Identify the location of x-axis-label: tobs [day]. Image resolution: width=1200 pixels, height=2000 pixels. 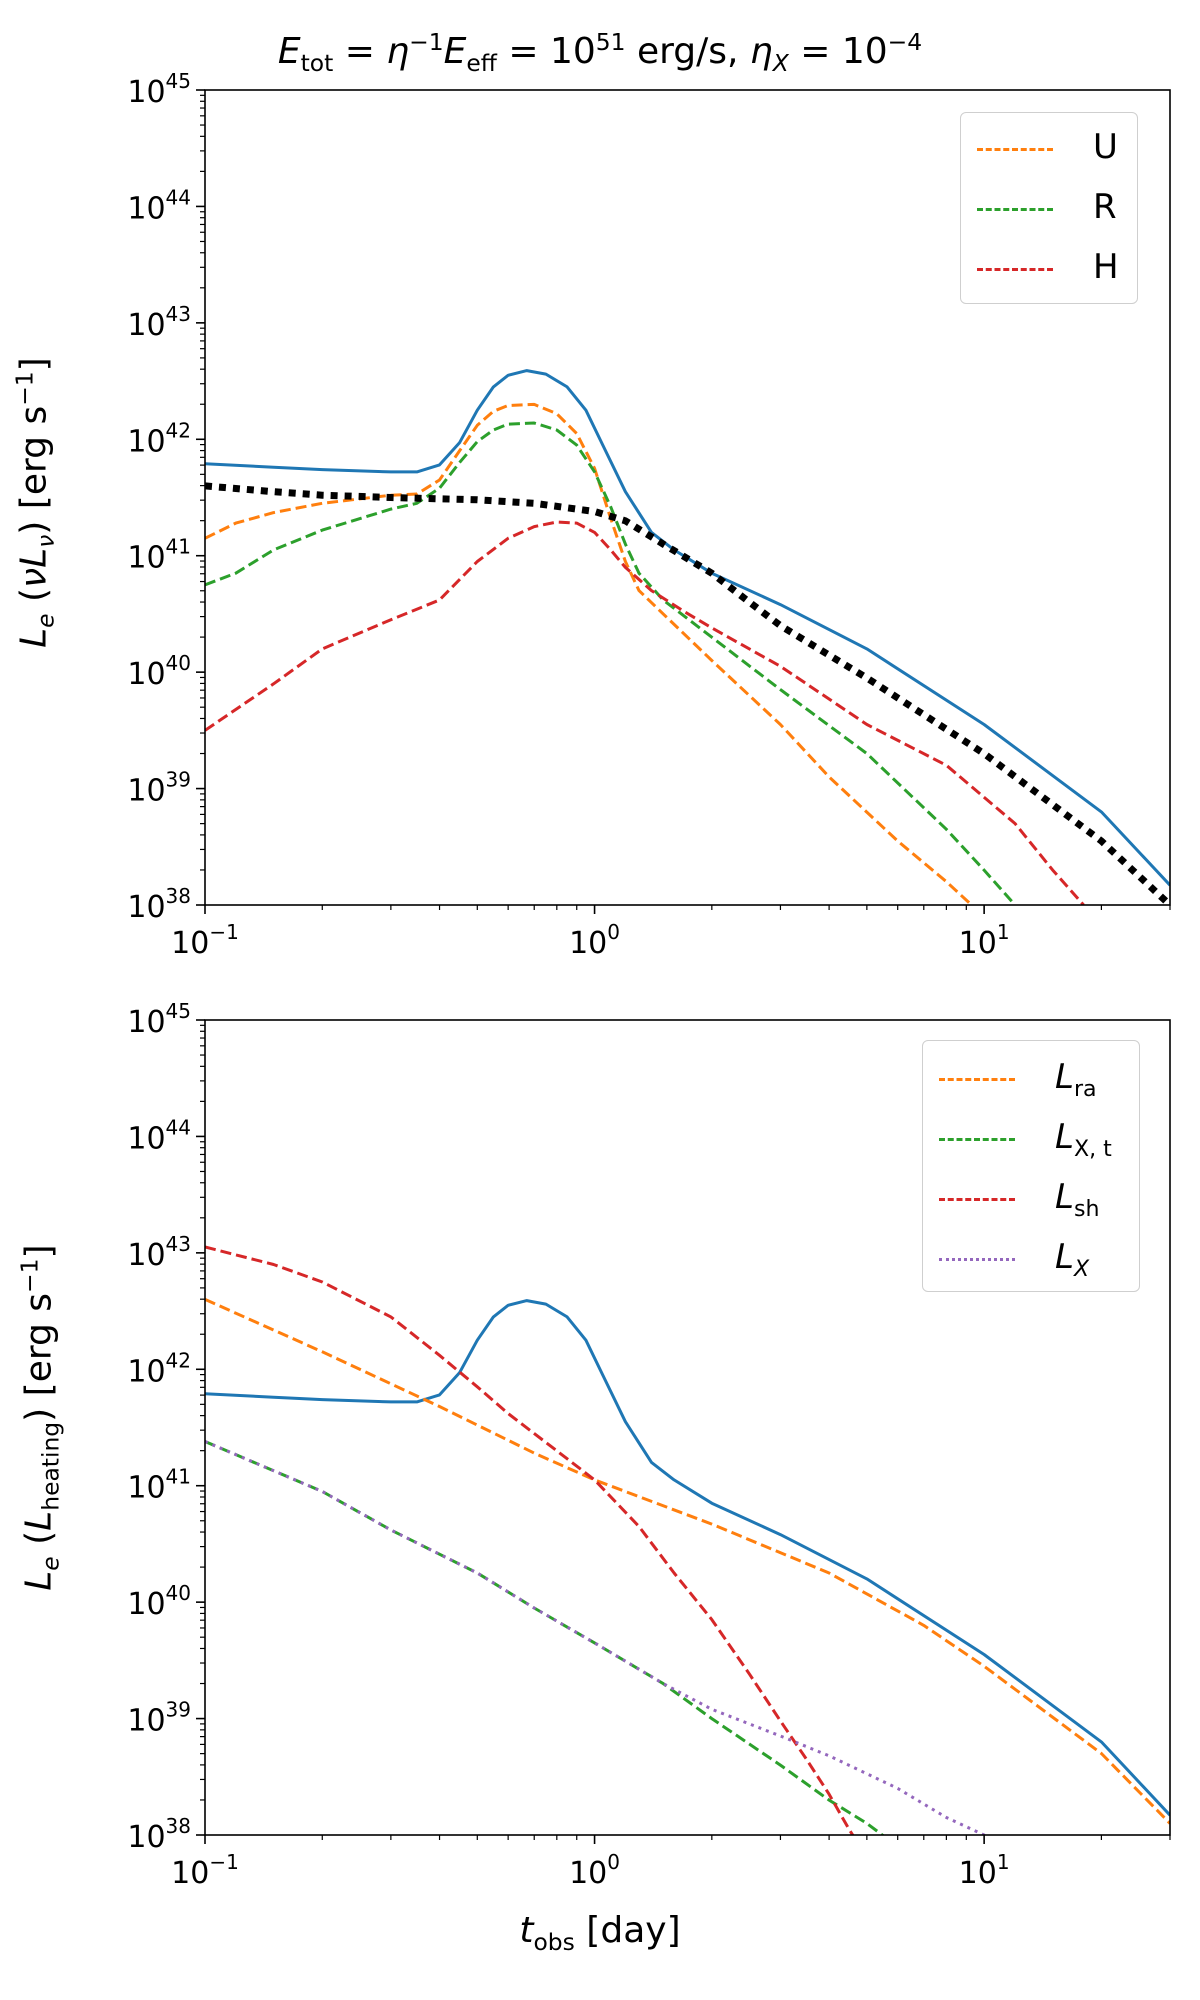
(600, 1933).